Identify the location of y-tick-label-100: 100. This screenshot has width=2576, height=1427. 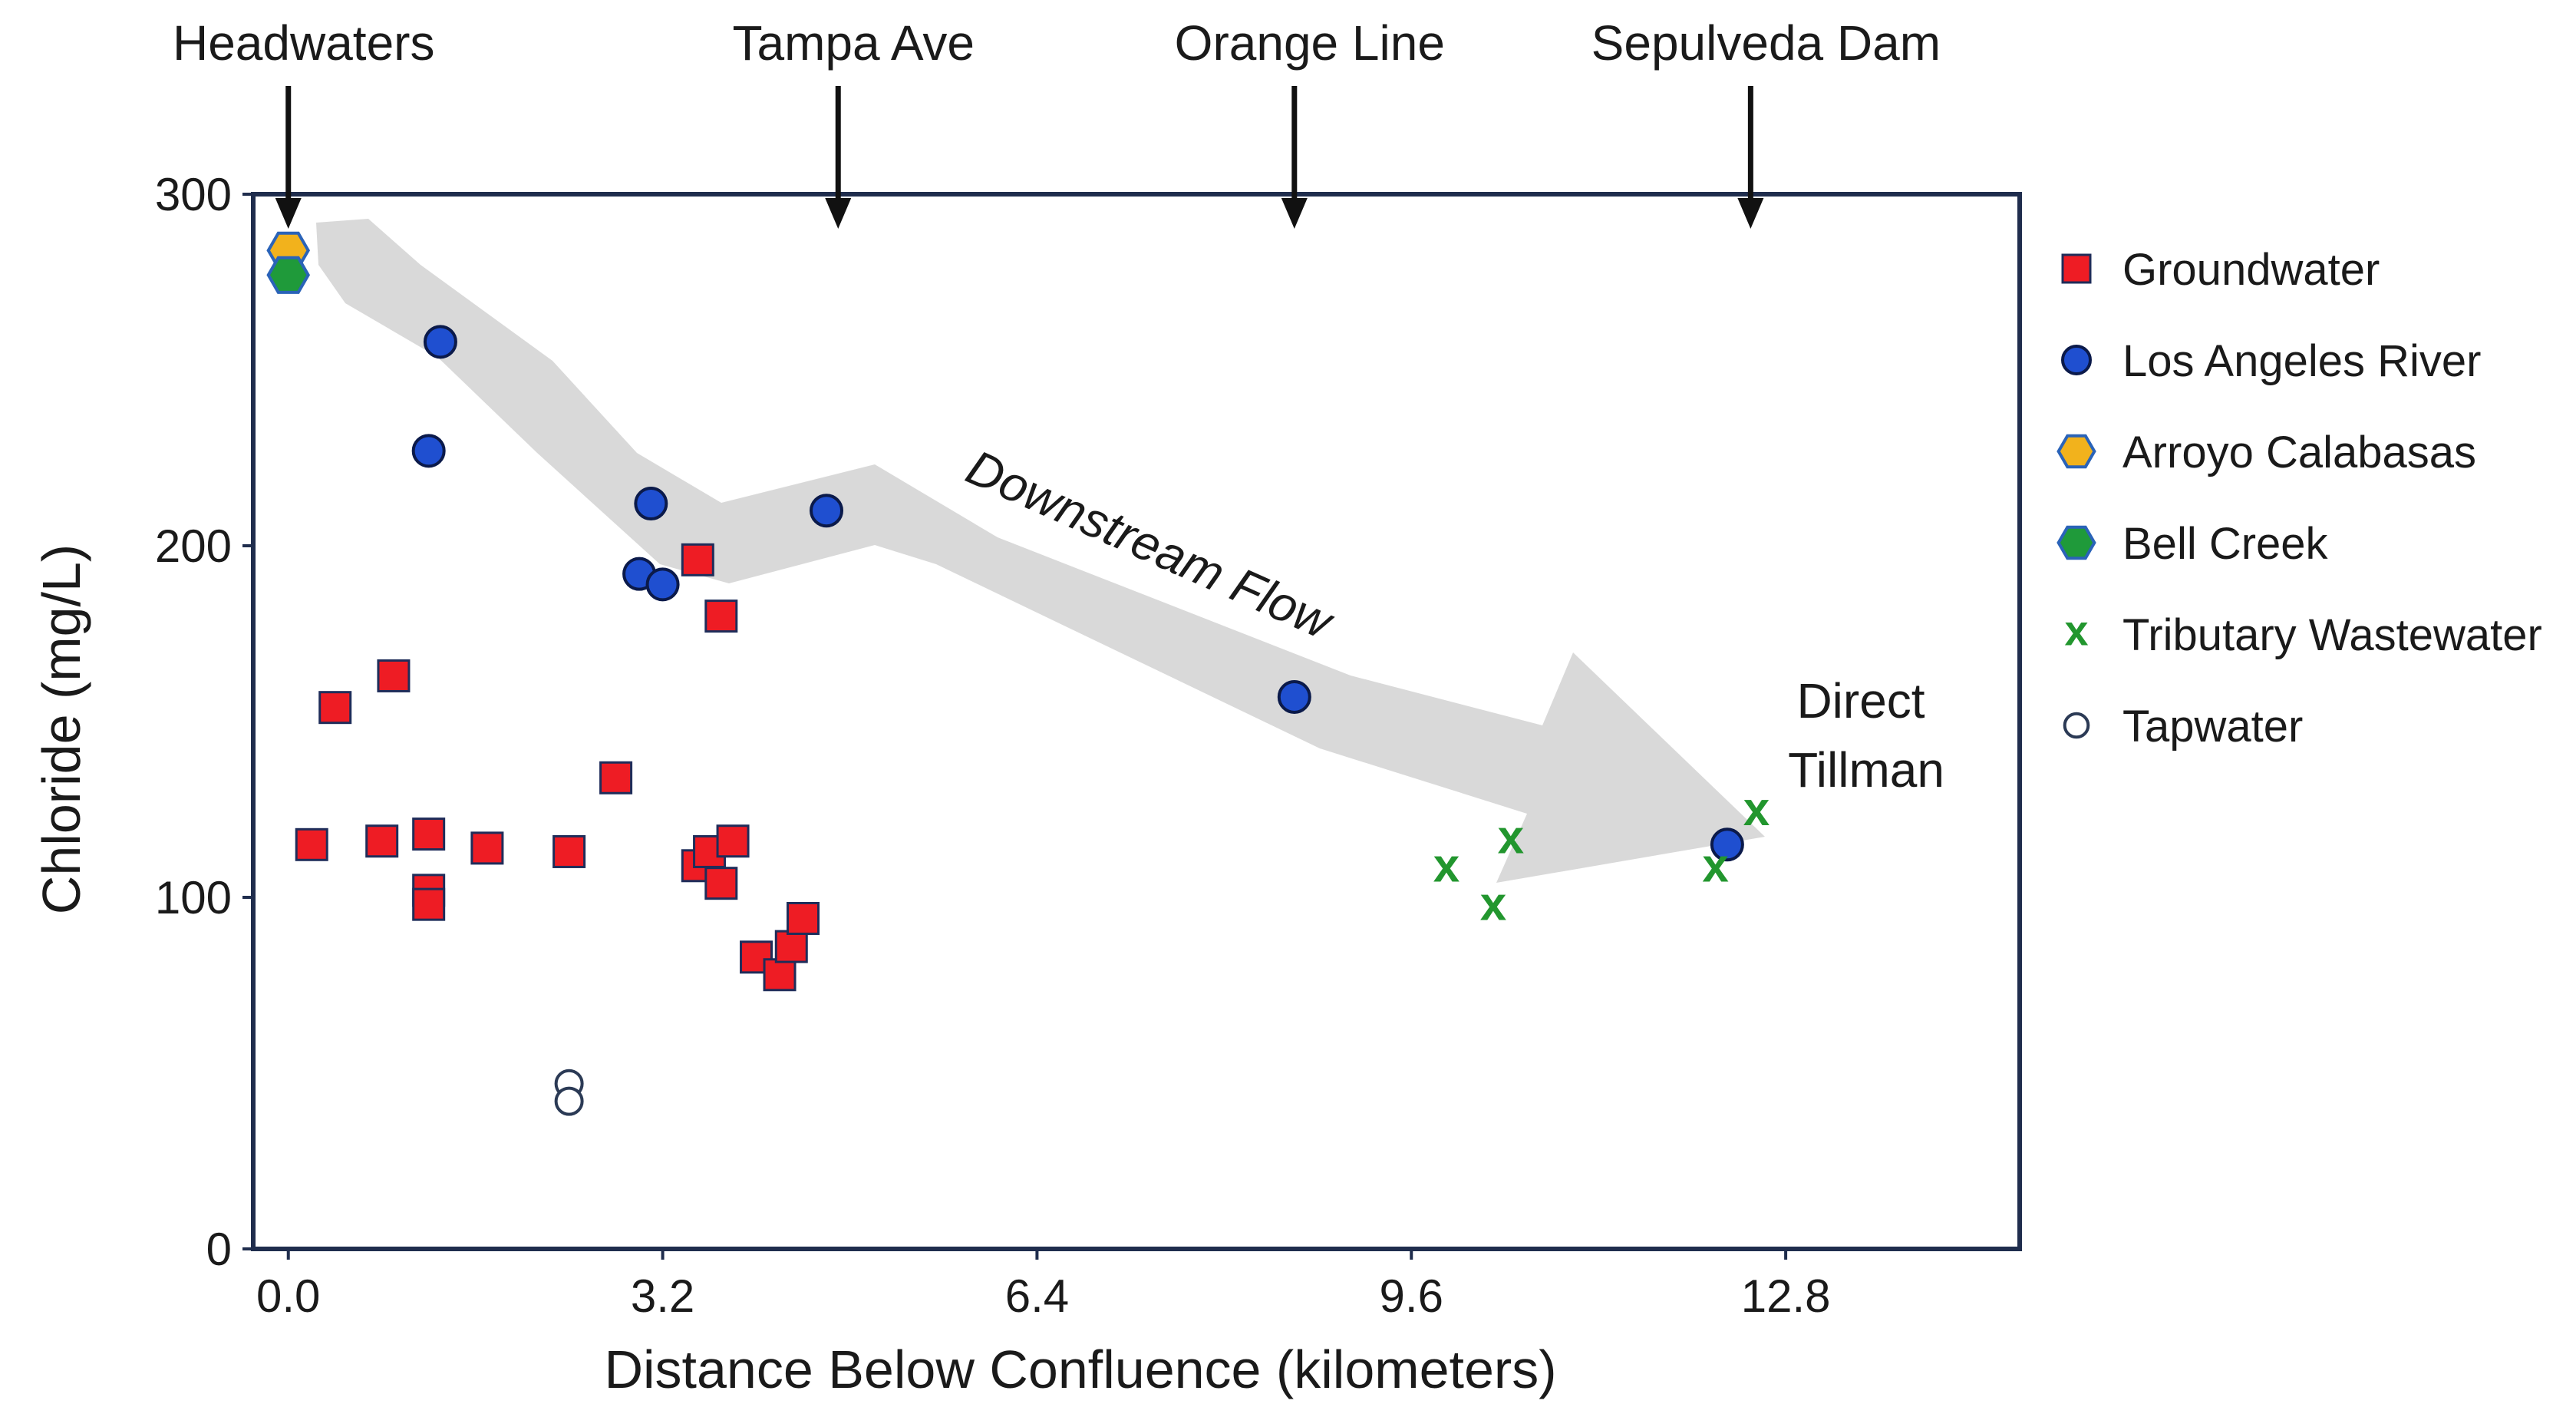
(193, 897).